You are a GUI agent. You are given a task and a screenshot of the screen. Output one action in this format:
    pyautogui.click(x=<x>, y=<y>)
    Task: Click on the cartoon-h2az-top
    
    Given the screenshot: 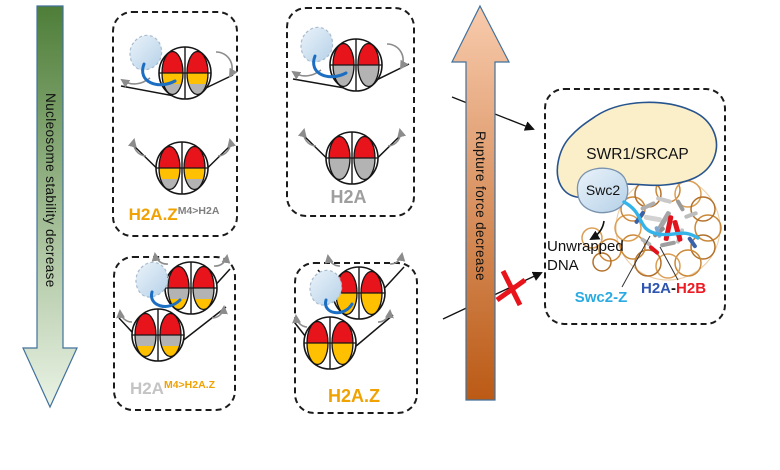 What is the action you would take?
    pyautogui.click(x=357, y=286)
    